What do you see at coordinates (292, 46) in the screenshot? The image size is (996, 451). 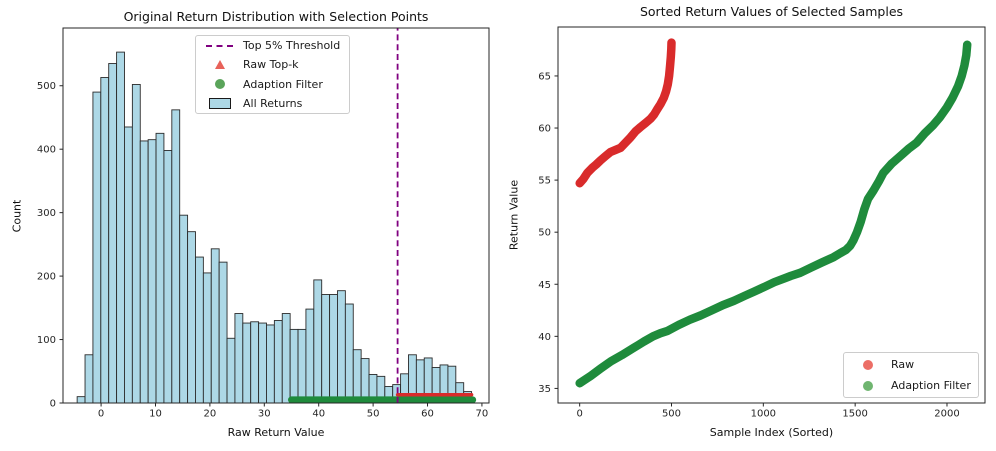 I see `legend-label: Top 5% Threshold` at bounding box center [292, 46].